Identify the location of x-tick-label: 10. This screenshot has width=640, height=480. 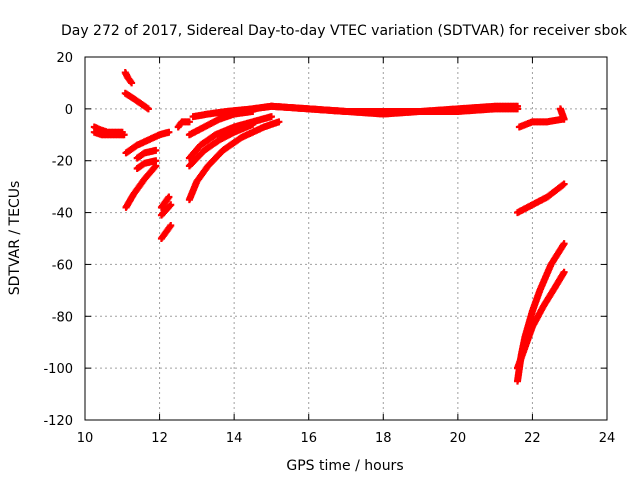
(85, 438).